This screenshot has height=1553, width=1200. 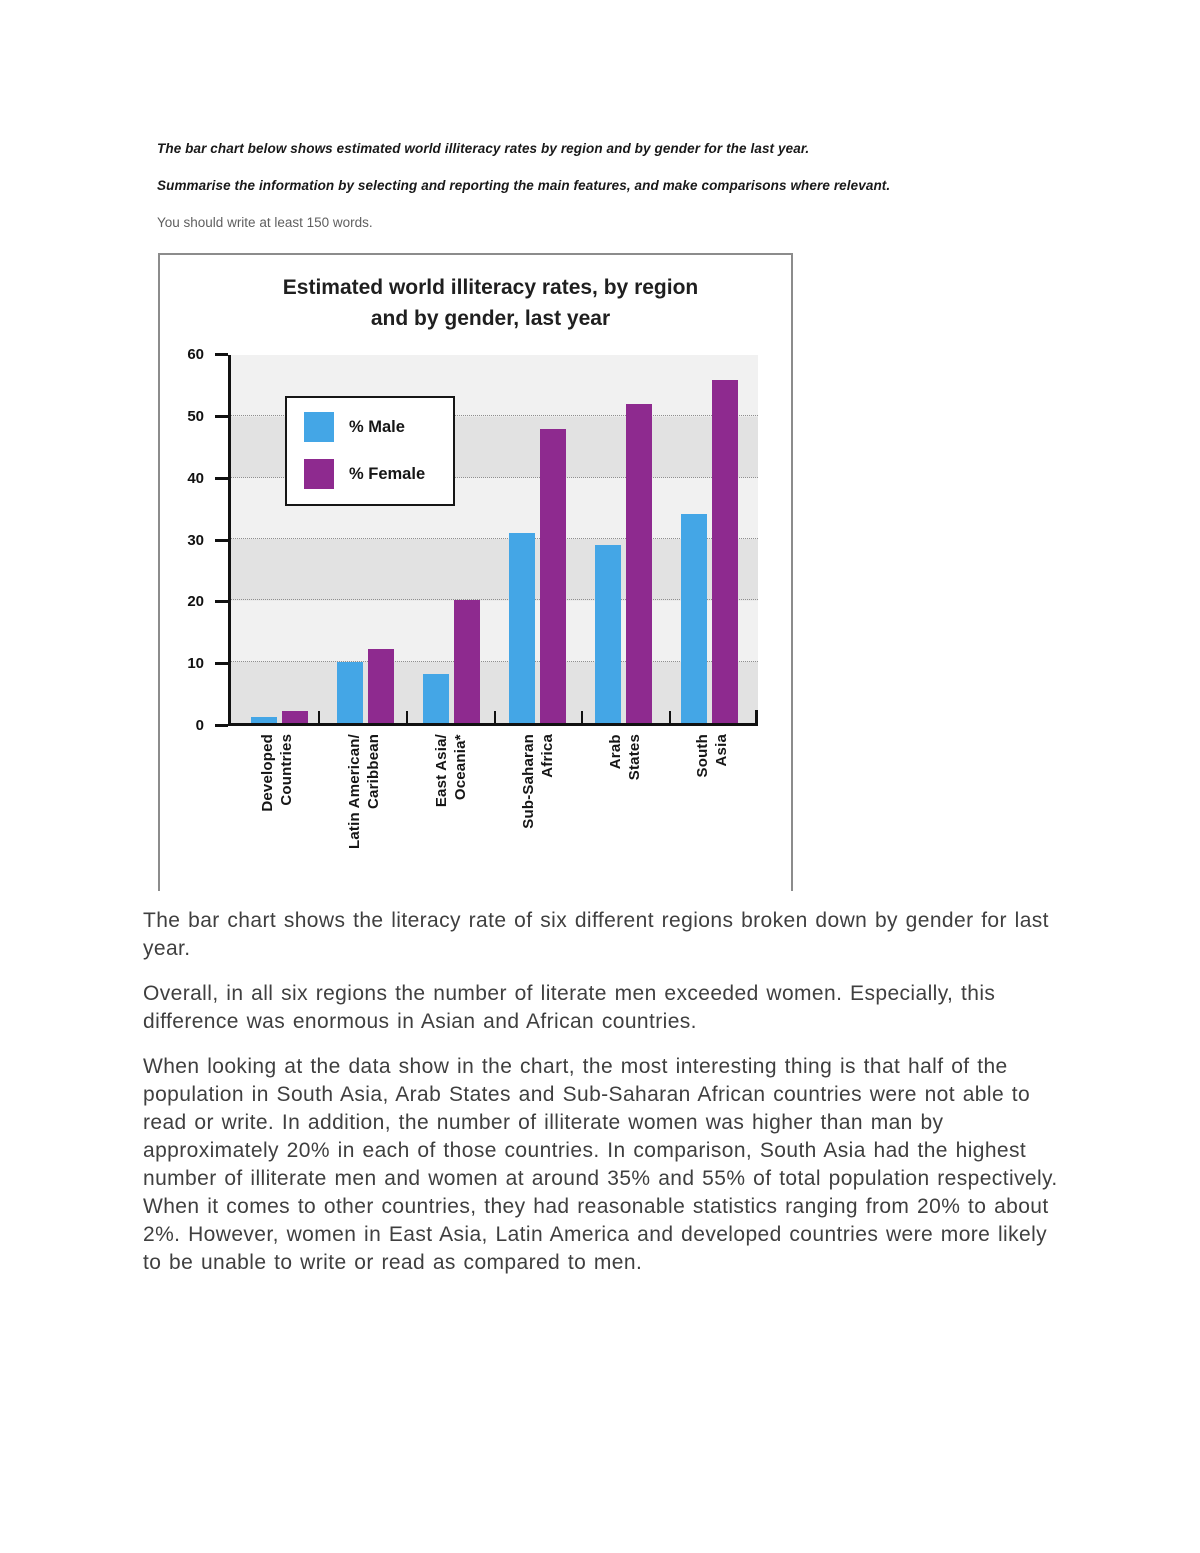 I want to click on x-label-slot-4: Arab States, so click(x=624, y=809).